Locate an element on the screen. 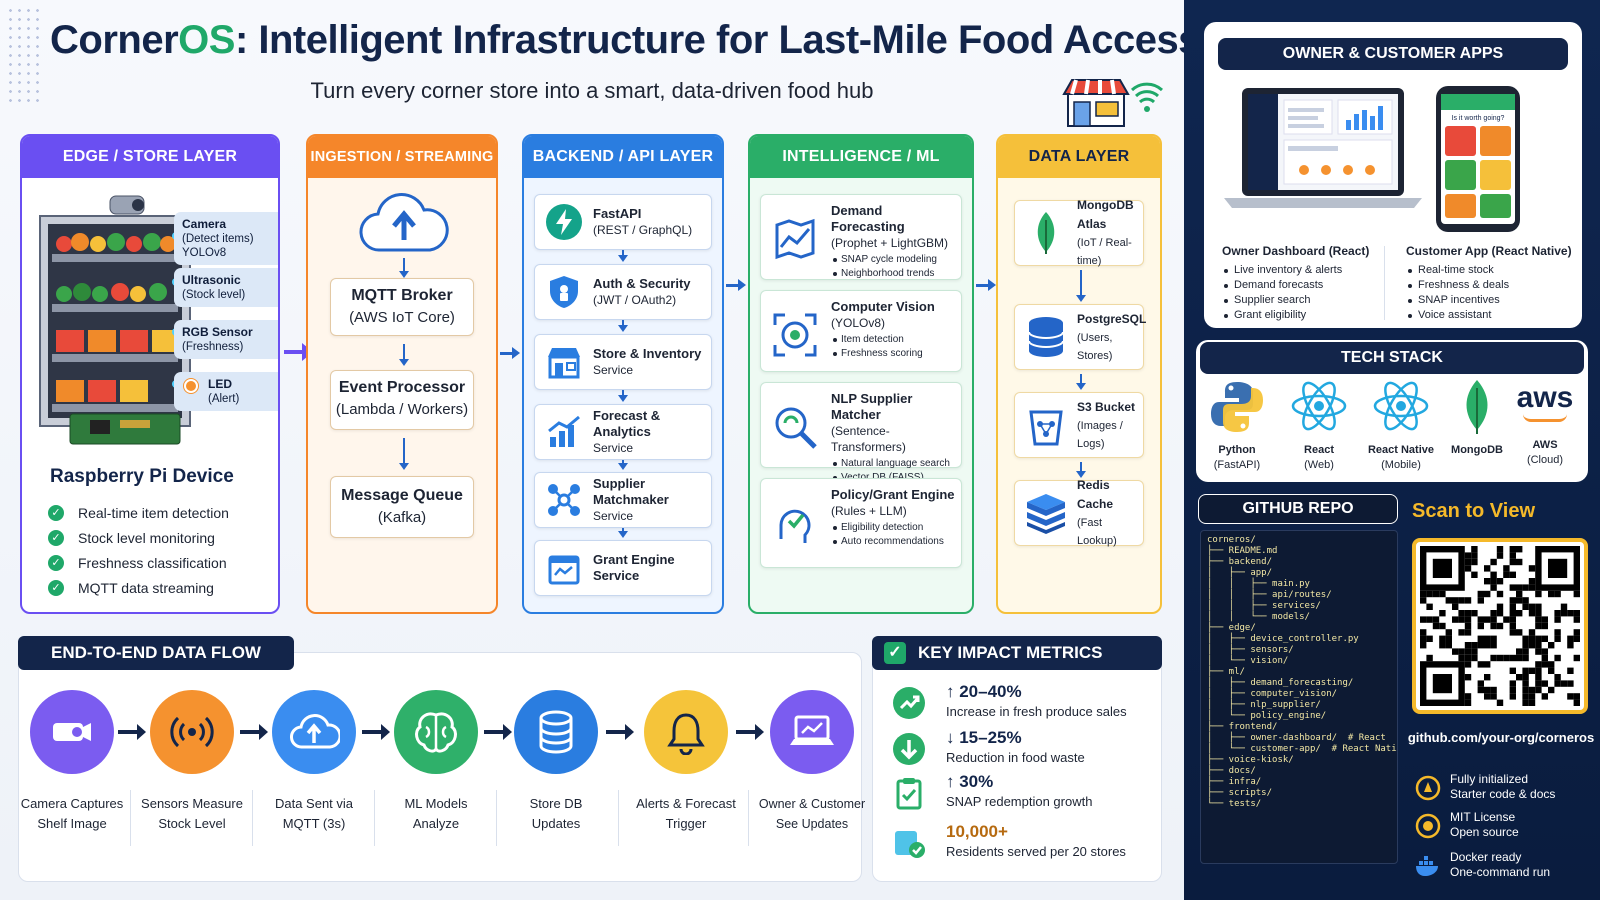 The image size is (1600, 900). tree-line: │ └── policy_engine/ is located at coordinates (1267, 716).